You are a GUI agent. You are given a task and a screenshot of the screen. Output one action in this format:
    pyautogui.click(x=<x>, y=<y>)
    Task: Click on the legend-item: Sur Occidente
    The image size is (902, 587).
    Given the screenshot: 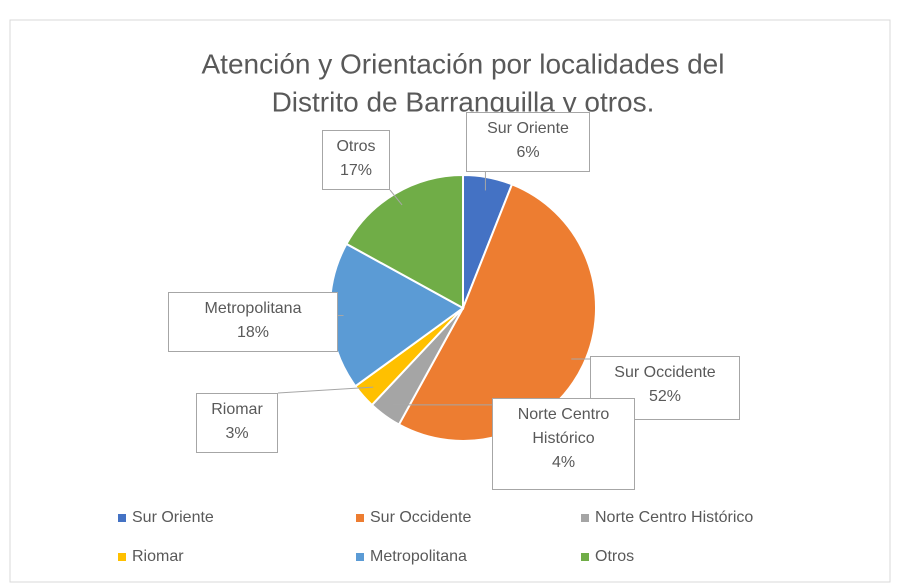 What is the action you would take?
    pyautogui.click(x=413, y=518)
    